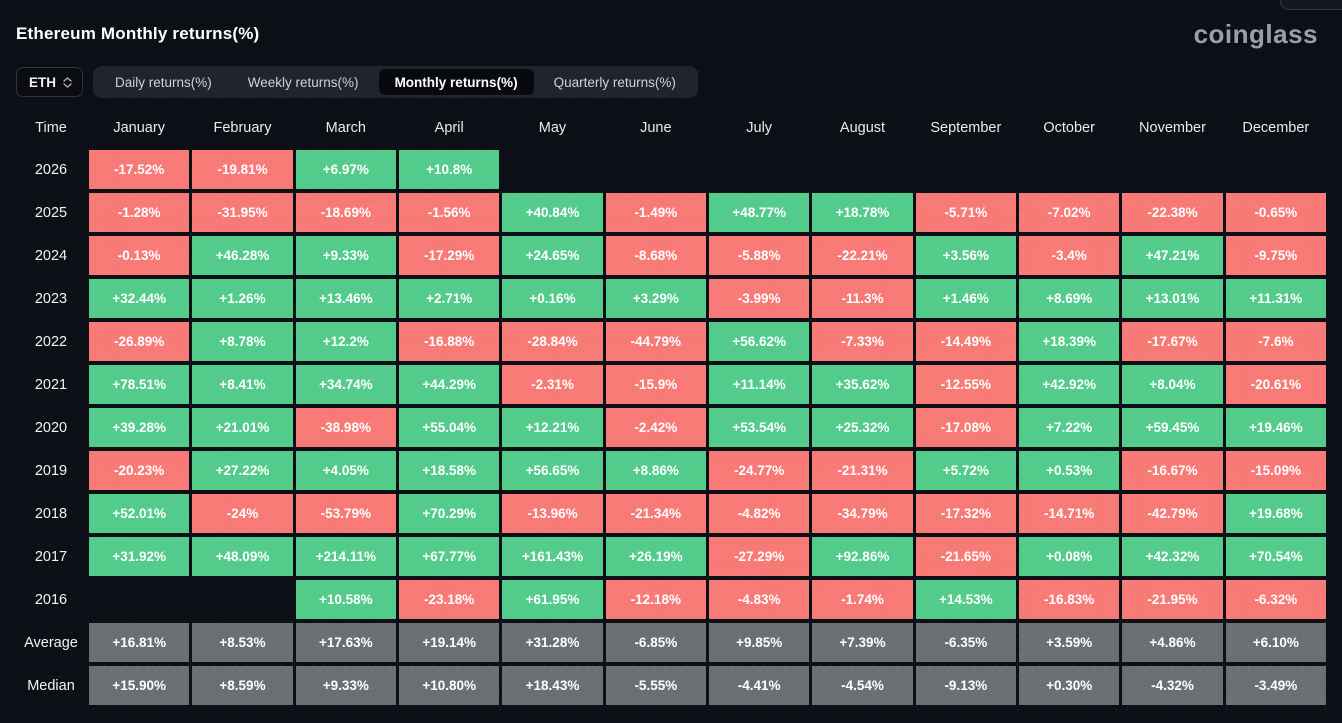  What do you see at coordinates (759, 513) in the screenshot?
I see `return-cell: -4.82%` at bounding box center [759, 513].